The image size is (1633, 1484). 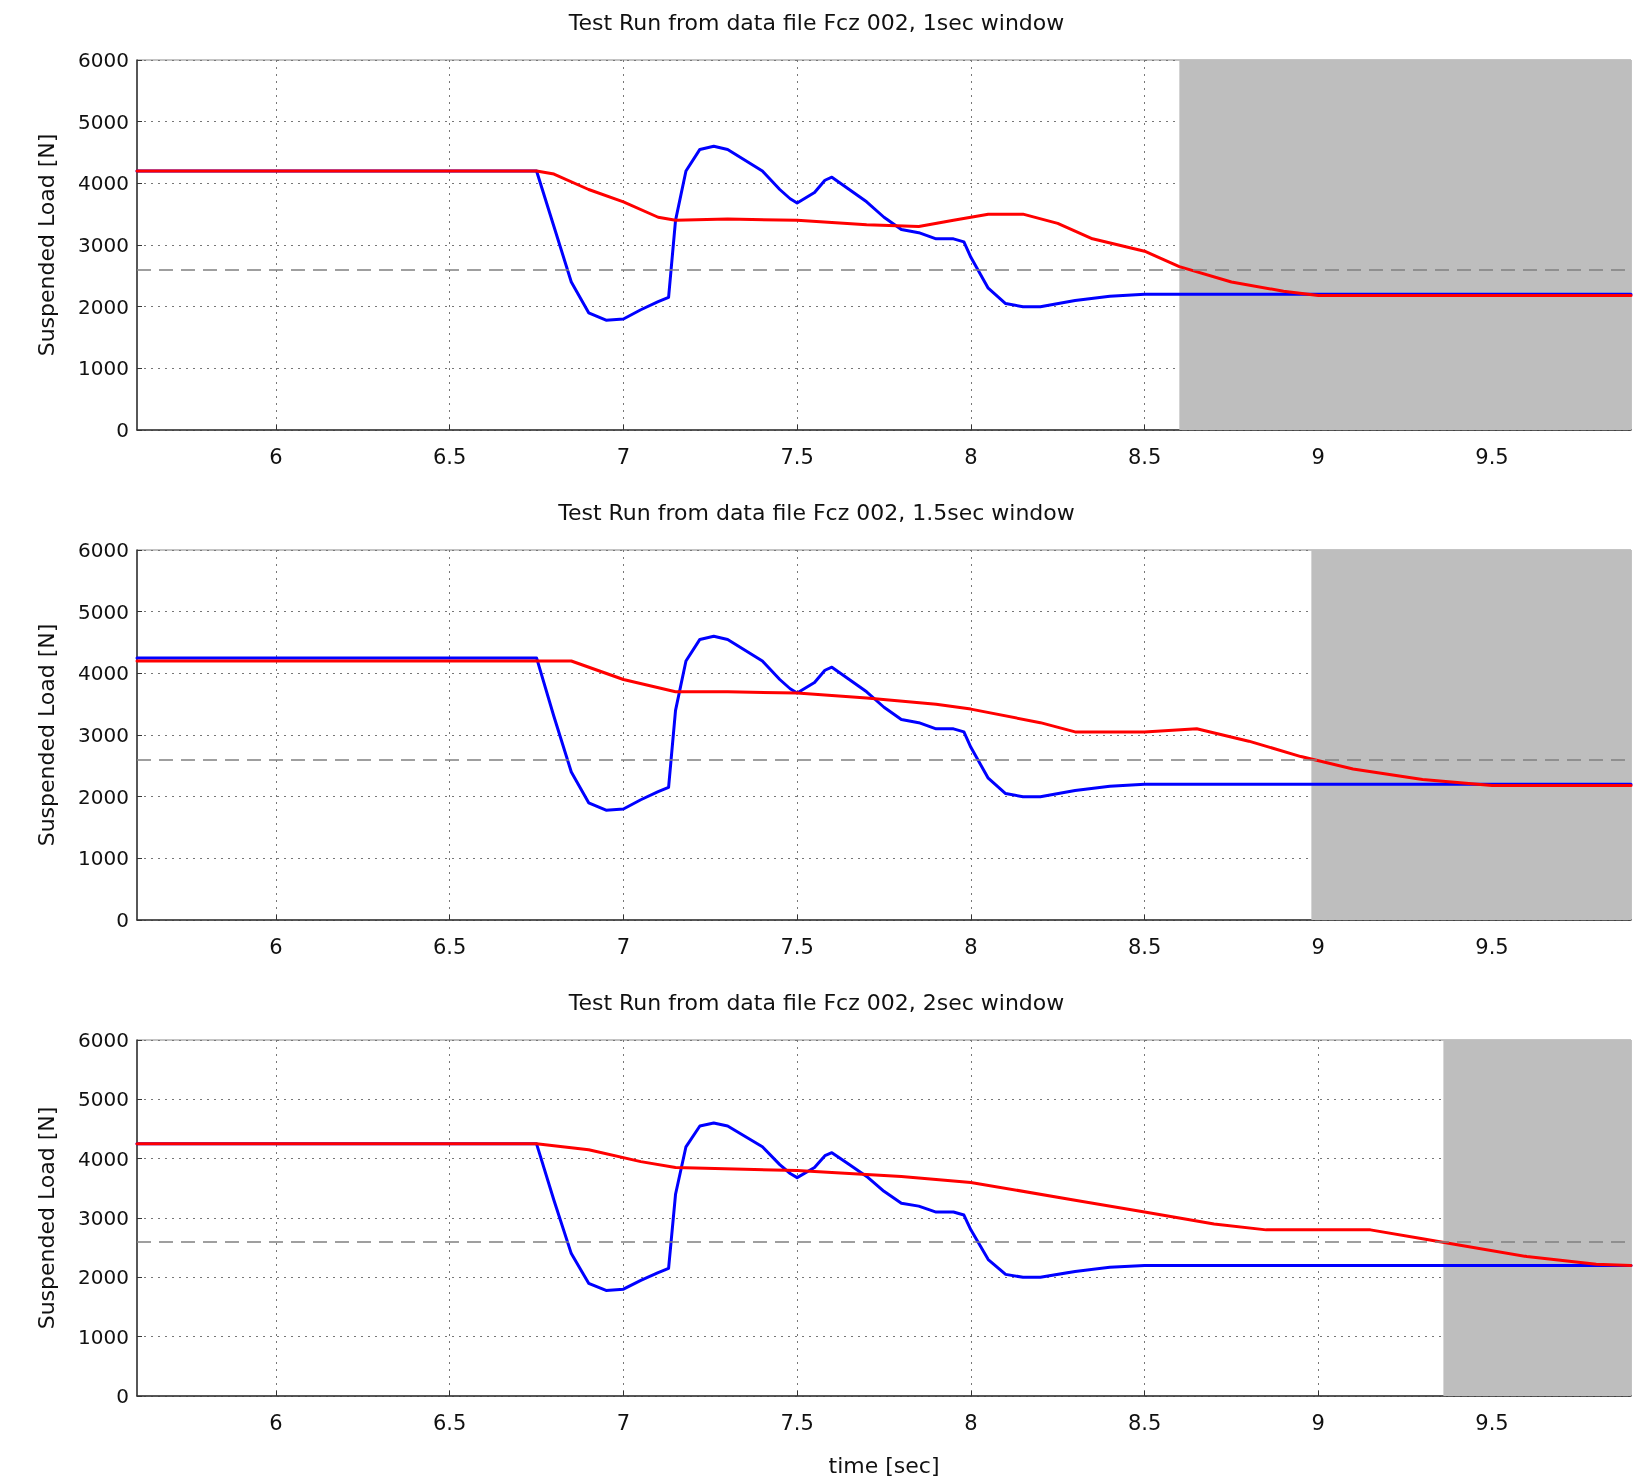 What do you see at coordinates (884, 1465) in the screenshot?
I see `x-axis-title: time [sec]` at bounding box center [884, 1465].